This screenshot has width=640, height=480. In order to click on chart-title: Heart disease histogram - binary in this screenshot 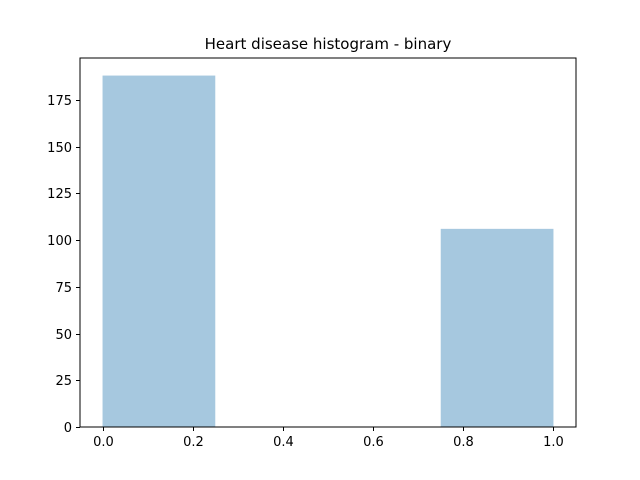, I will do `click(328, 44)`.